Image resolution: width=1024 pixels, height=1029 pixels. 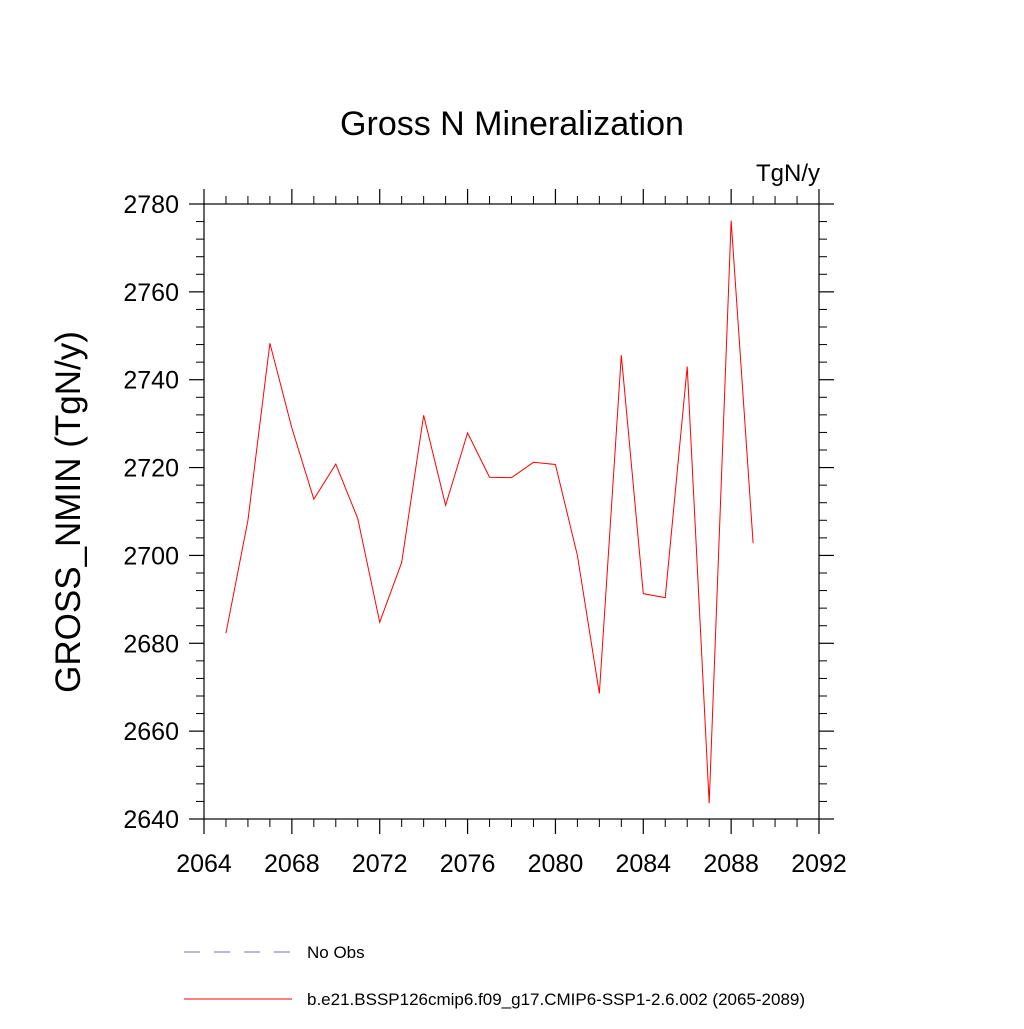 What do you see at coordinates (151, 820) in the screenshot?
I see `y-tick-label: 2640` at bounding box center [151, 820].